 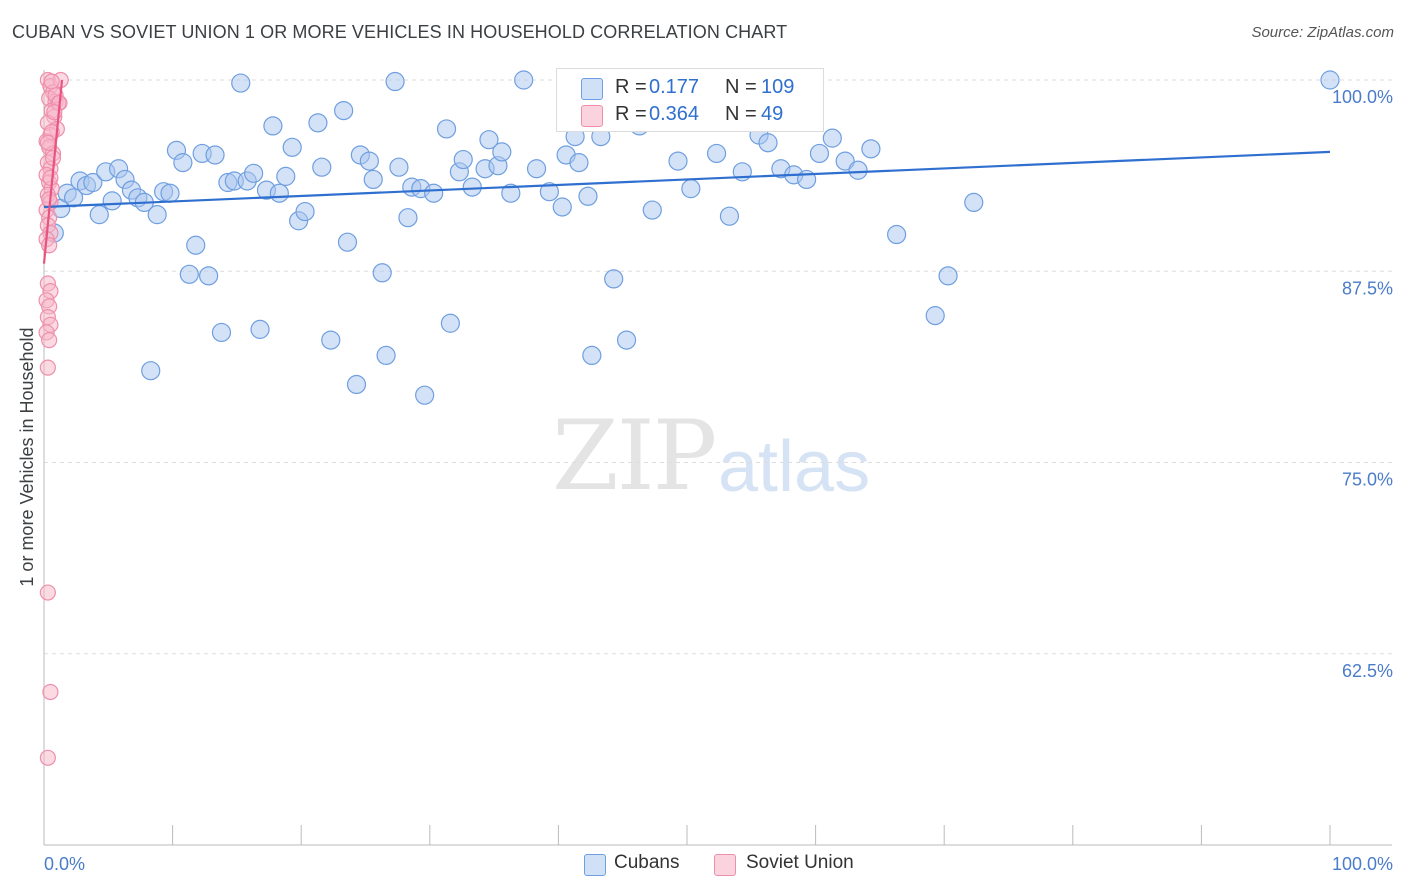 What do you see at coordinates (674, 114) in the screenshot?
I see `legend-r-value: 0.364` at bounding box center [674, 114].